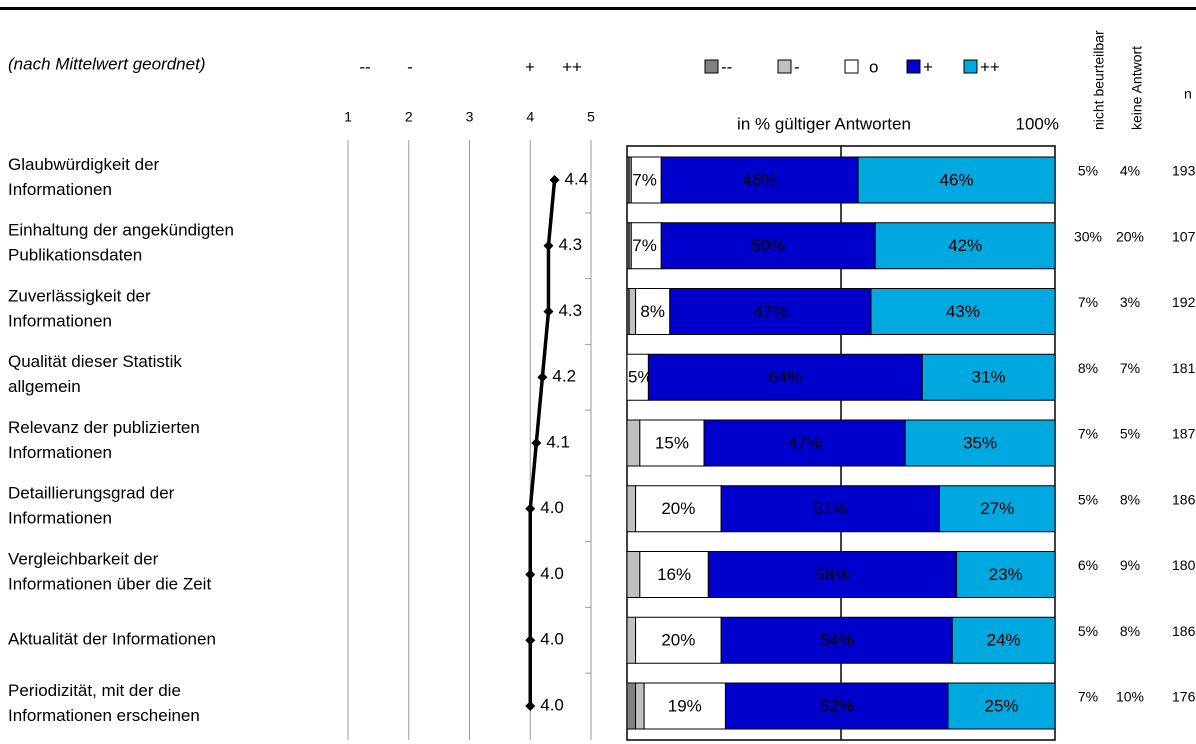 This screenshot has height=744, width=1196. I want to click on value-label: 31%, so click(989, 377).